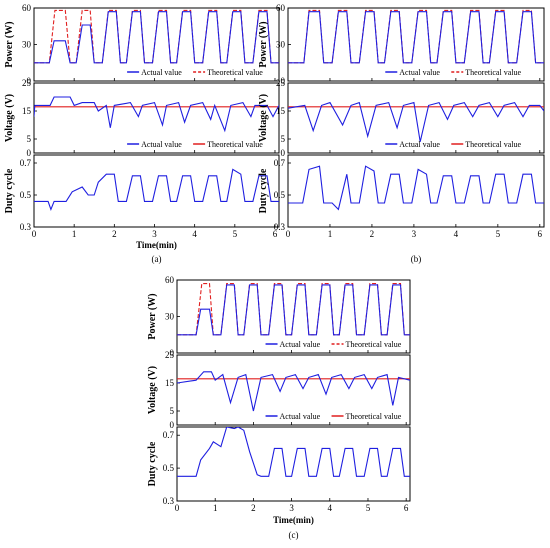  I want to click on panel-caption: (b), so click(416, 259).